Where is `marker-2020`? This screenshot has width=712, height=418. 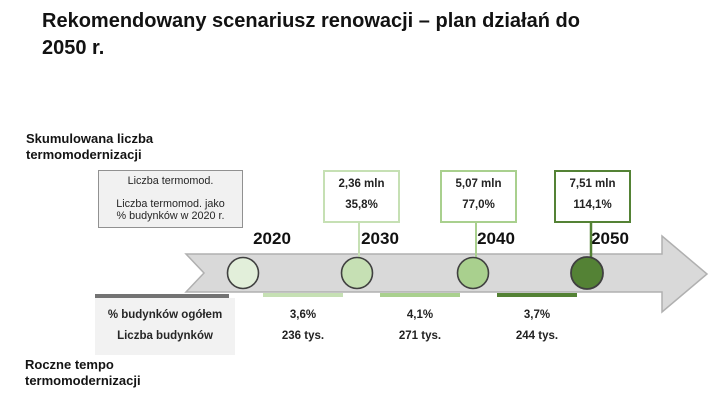
marker-2020 is located at coordinates (243, 273).